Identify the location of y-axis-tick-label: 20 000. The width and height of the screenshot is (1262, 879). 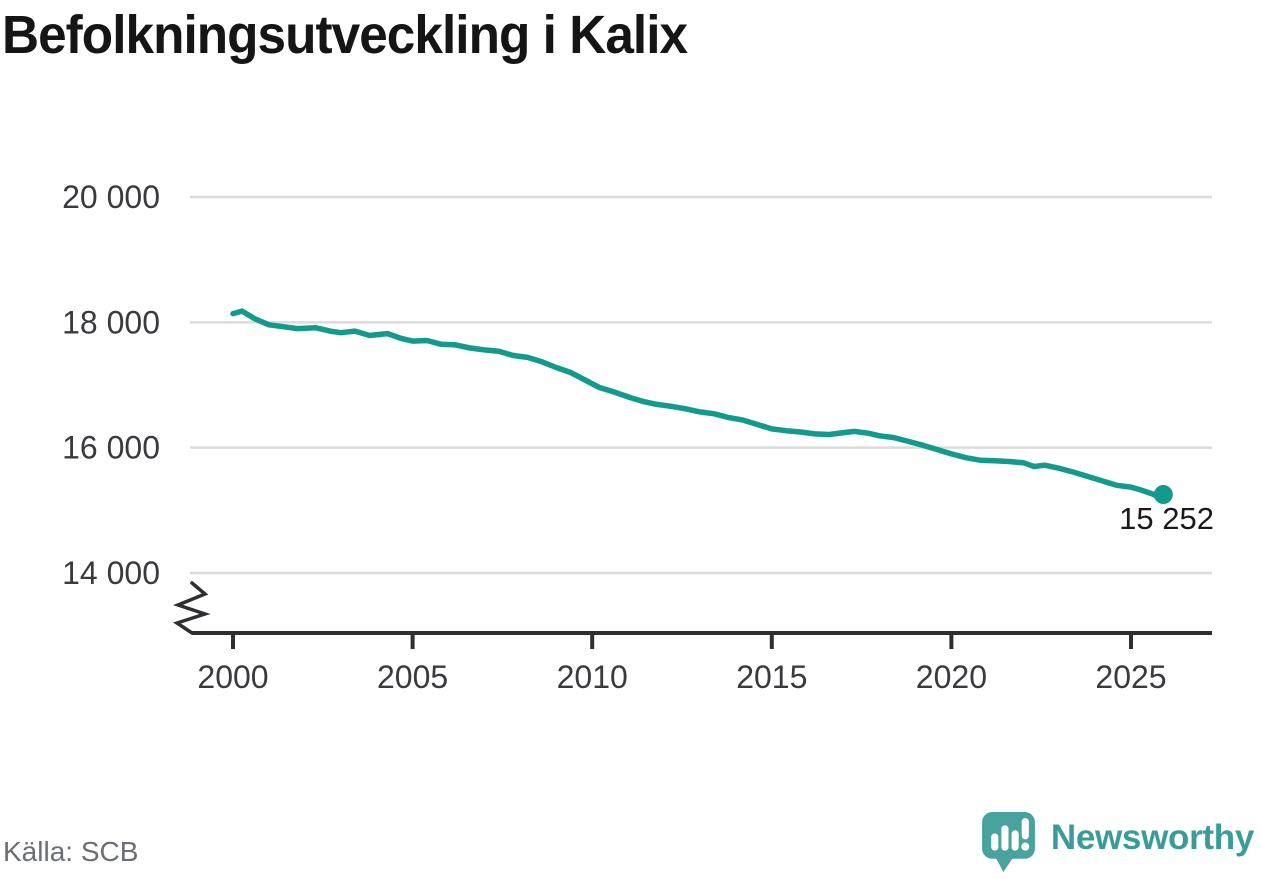
(111, 197).